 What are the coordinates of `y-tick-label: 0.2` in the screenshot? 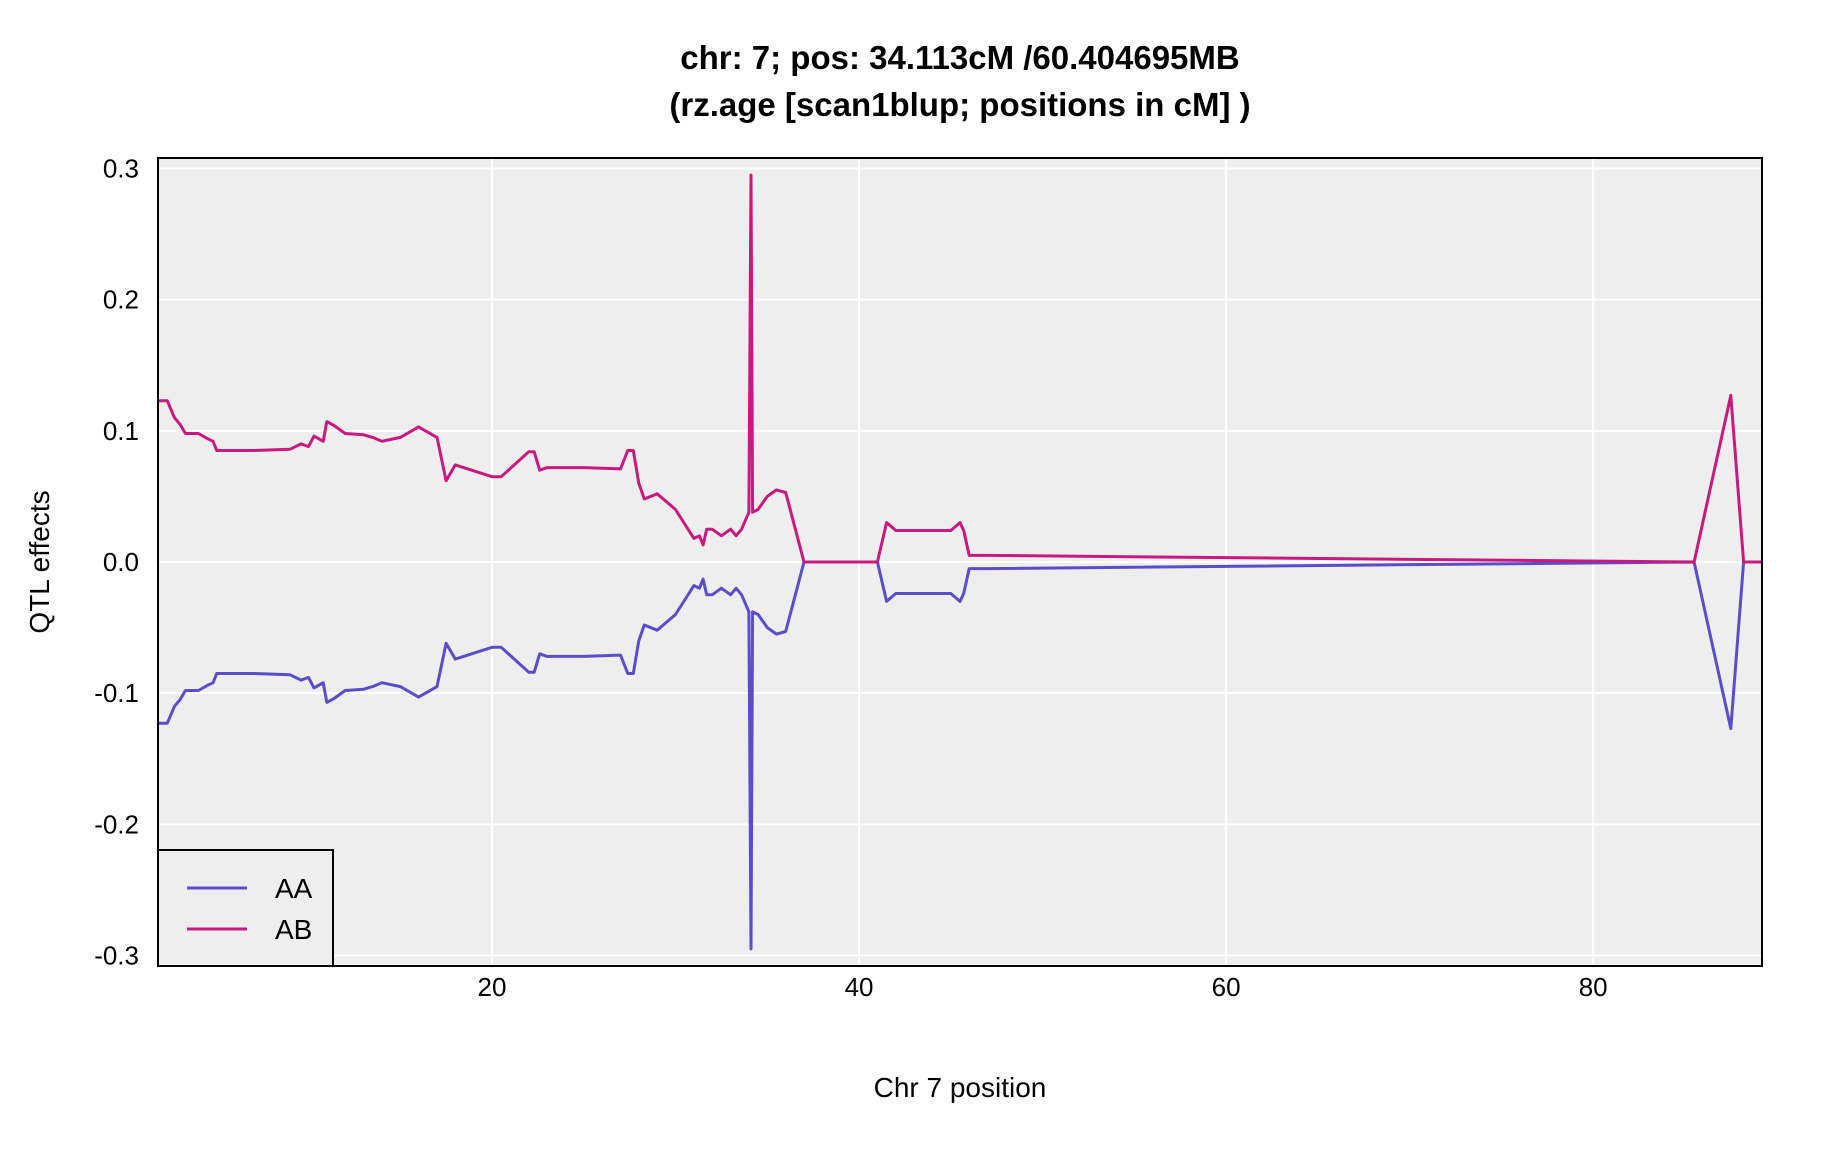 It's located at (121, 300).